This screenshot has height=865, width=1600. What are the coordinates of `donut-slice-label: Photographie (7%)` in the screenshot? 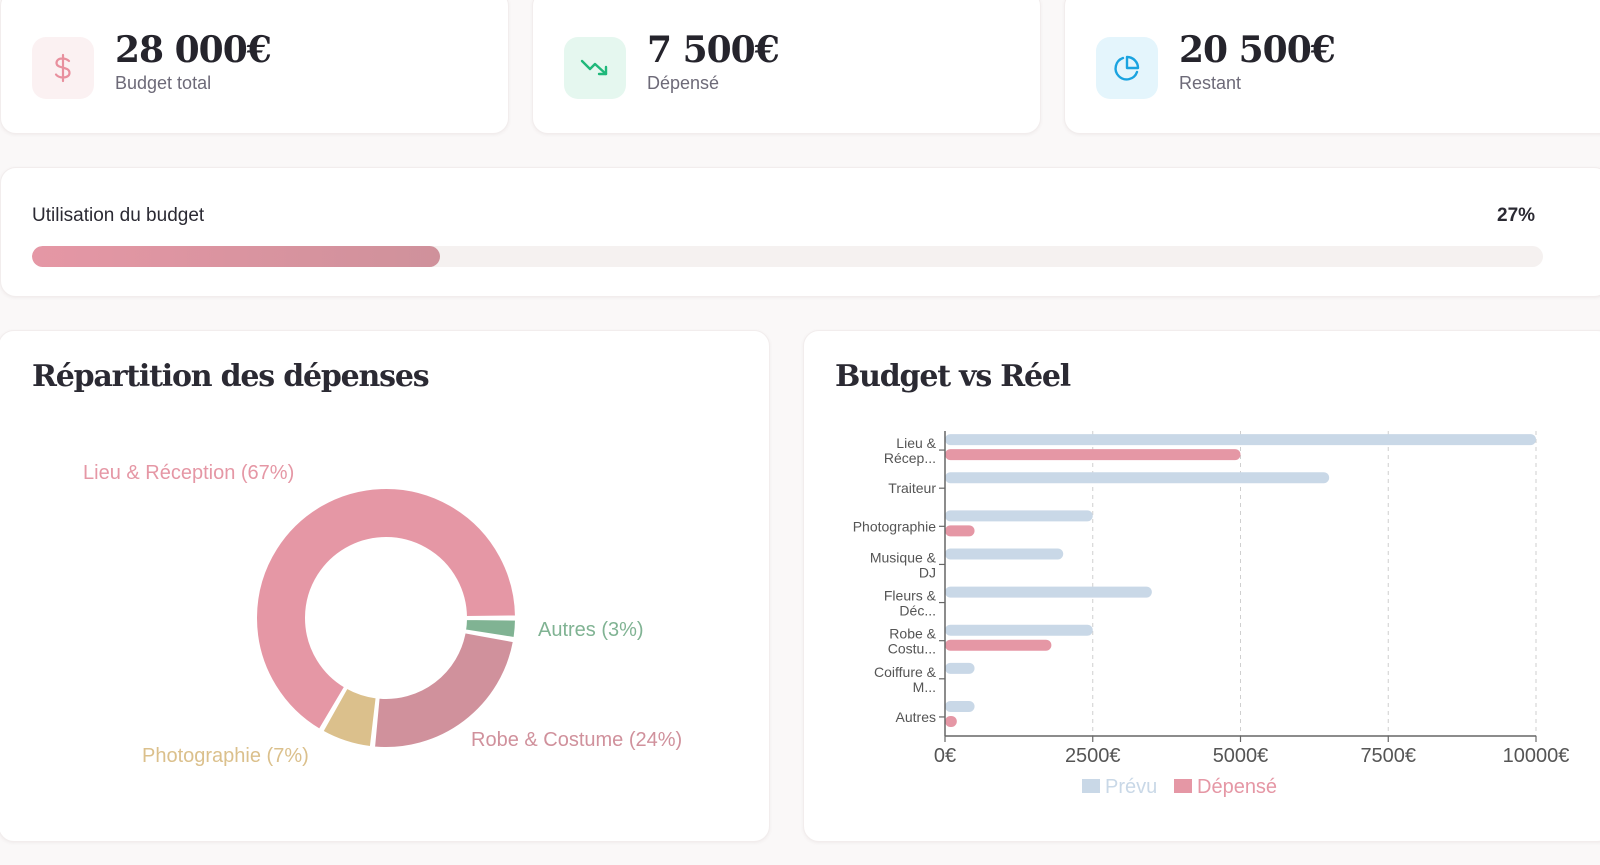 It's located at (225, 756).